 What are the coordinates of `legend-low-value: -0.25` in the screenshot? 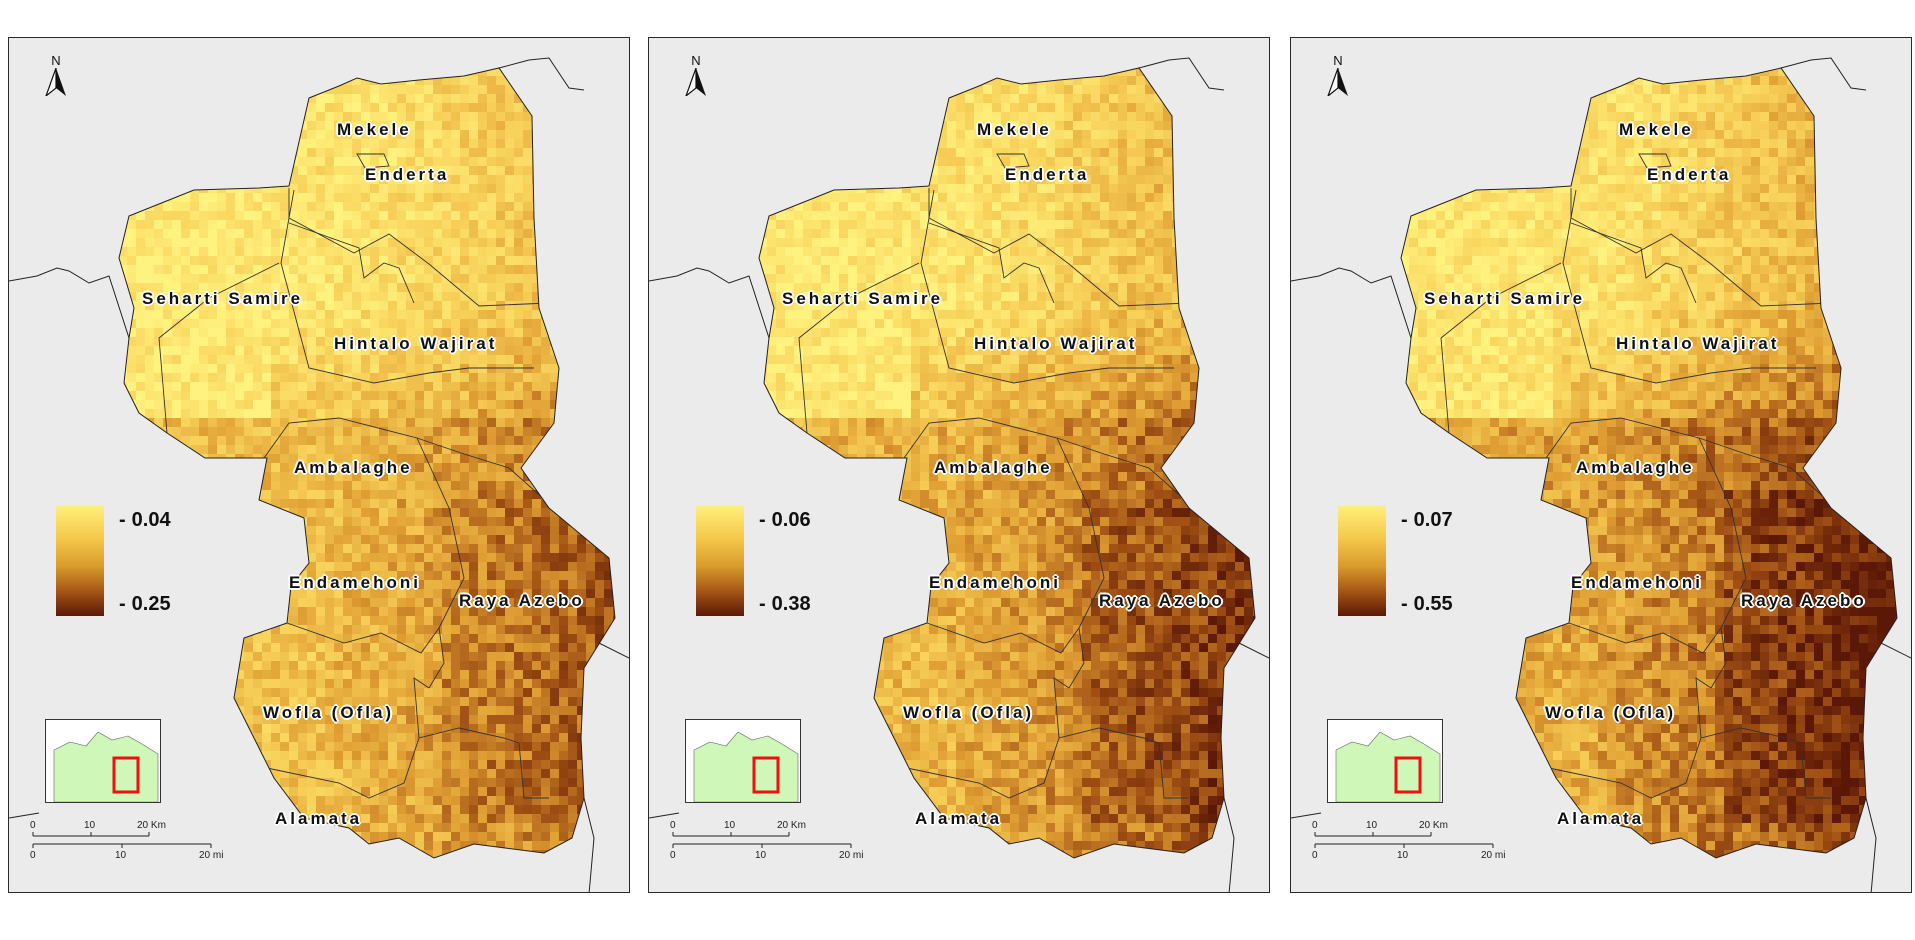 It's located at (145, 604).